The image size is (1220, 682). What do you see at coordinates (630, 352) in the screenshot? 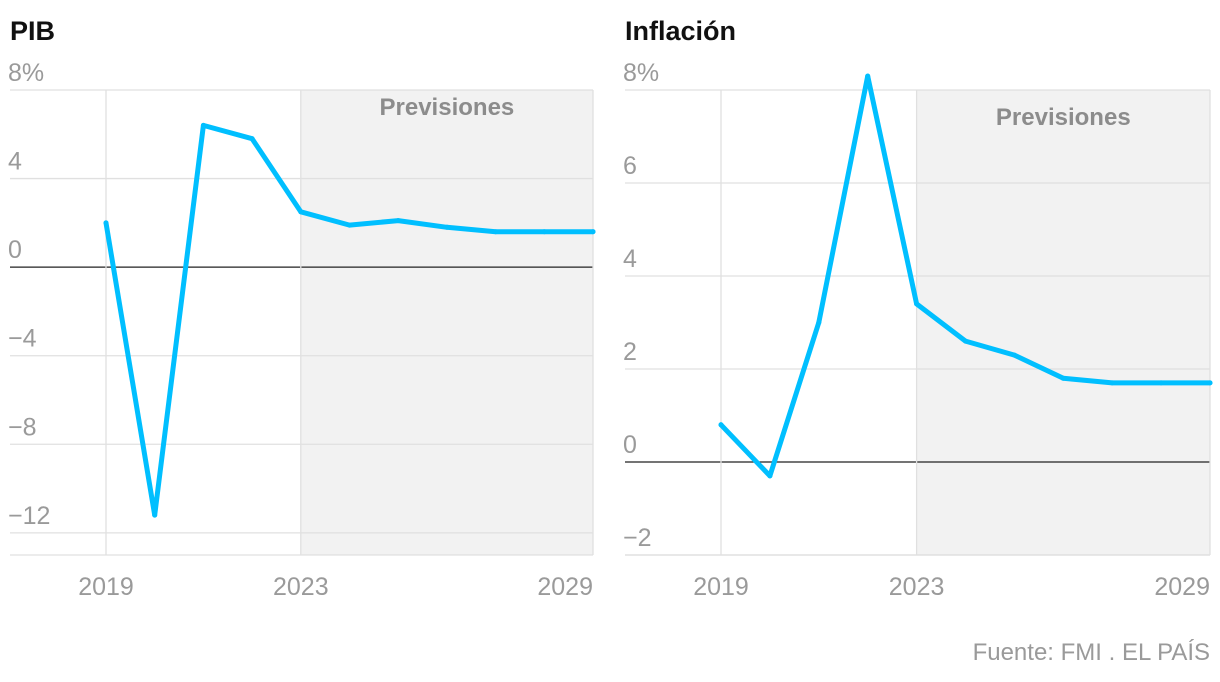
I see `y-tick-label: 2` at bounding box center [630, 352].